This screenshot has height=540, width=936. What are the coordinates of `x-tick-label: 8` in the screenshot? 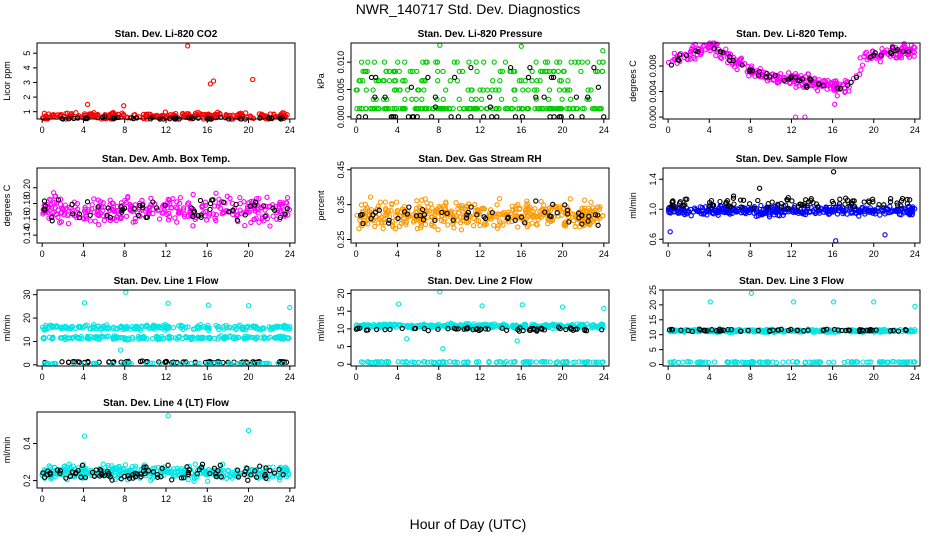 It's located at (750, 254).